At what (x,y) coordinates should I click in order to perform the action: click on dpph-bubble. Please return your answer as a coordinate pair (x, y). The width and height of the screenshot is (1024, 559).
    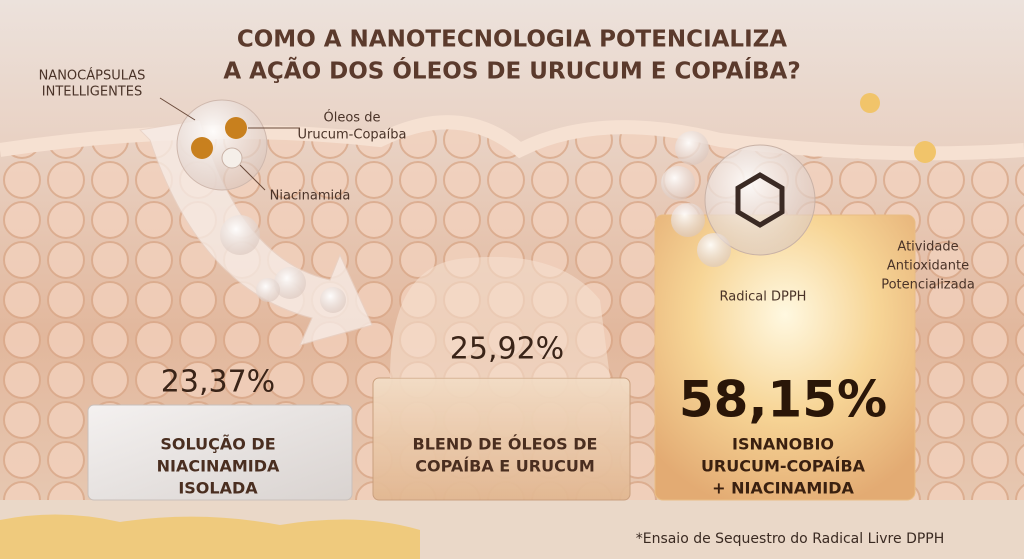
    Looking at the image, I should click on (760, 200).